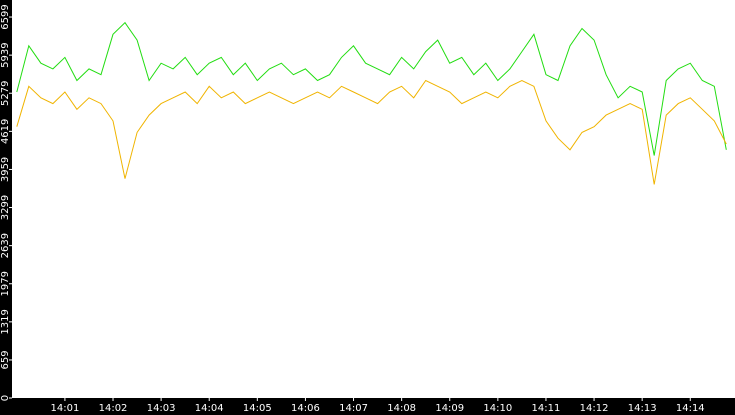  I want to click on y-tick-label: 0, so click(5, 398).